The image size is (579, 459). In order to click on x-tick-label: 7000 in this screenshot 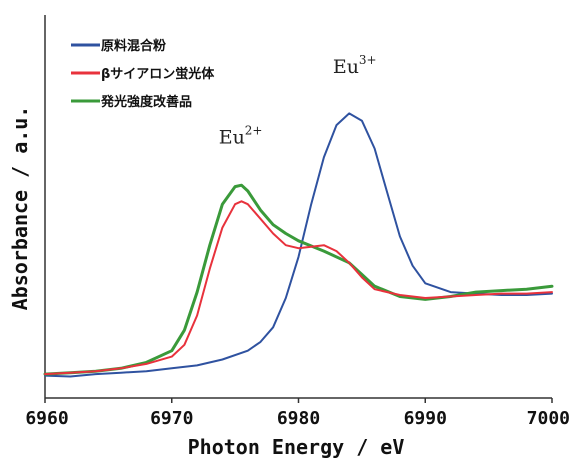, I will do `click(548, 418)`.